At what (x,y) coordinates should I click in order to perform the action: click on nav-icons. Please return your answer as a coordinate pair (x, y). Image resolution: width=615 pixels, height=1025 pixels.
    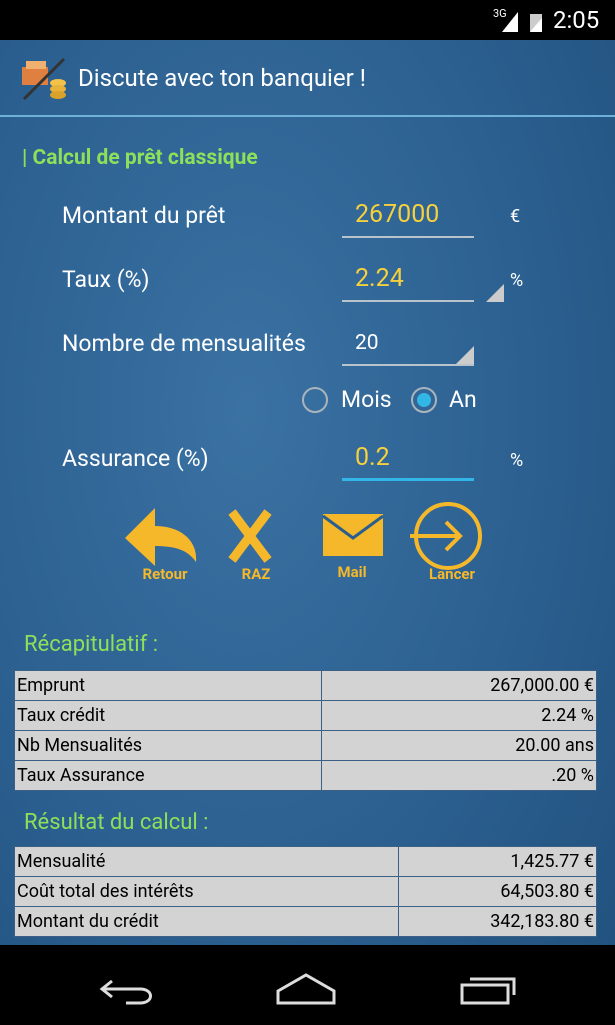
    Looking at the image, I should click on (307, 989).